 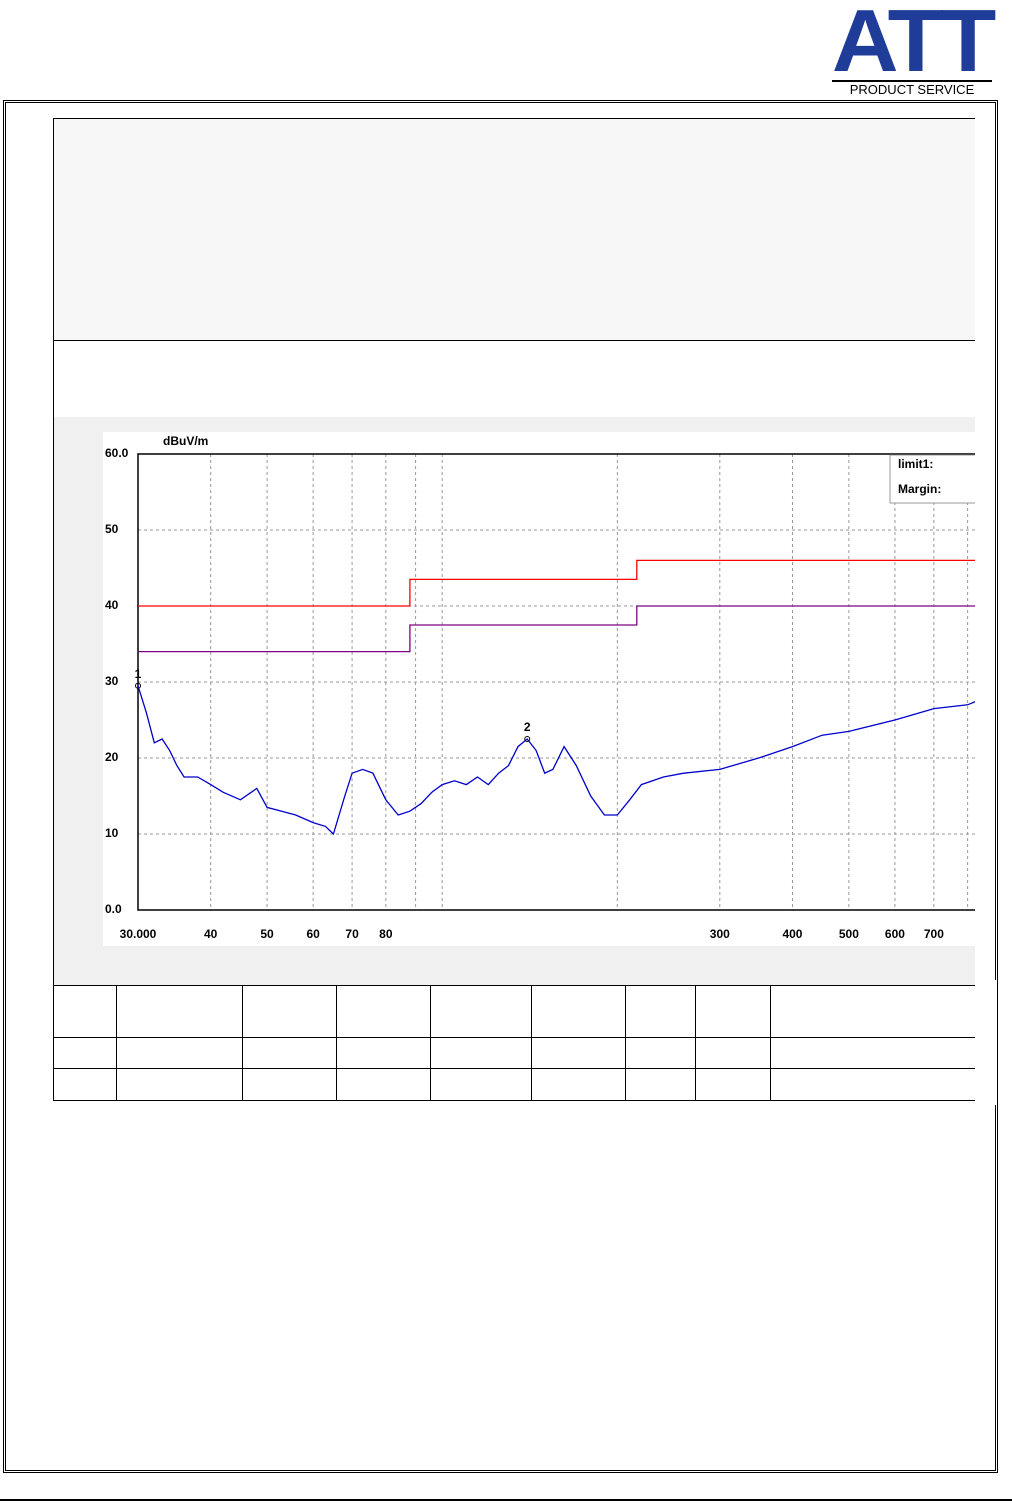 What do you see at coordinates (113, 909) in the screenshot?
I see `y-tick-label: 0.0` at bounding box center [113, 909].